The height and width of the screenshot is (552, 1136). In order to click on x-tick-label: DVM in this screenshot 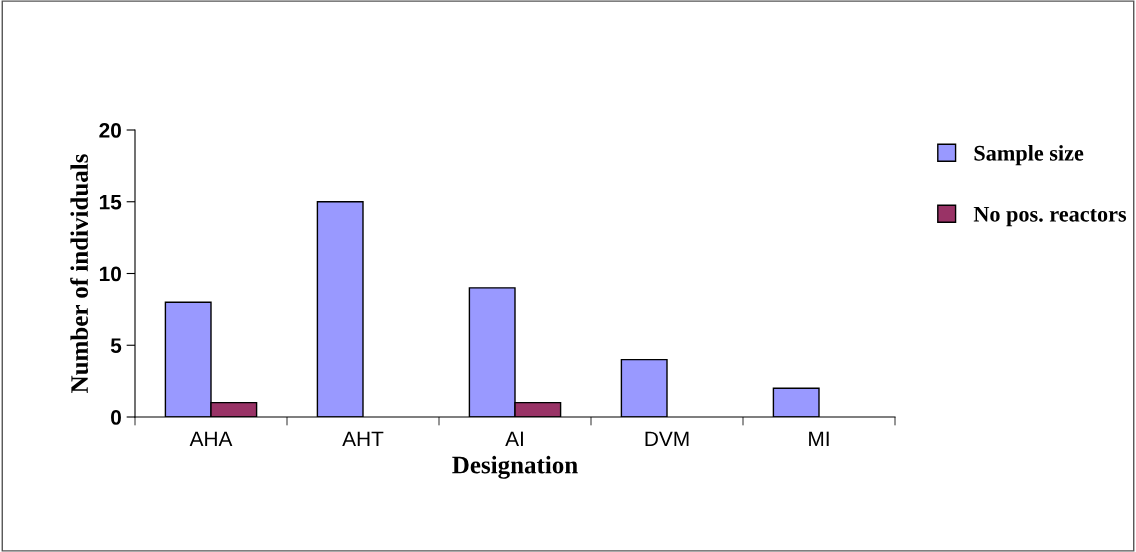, I will do `click(667, 438)`.